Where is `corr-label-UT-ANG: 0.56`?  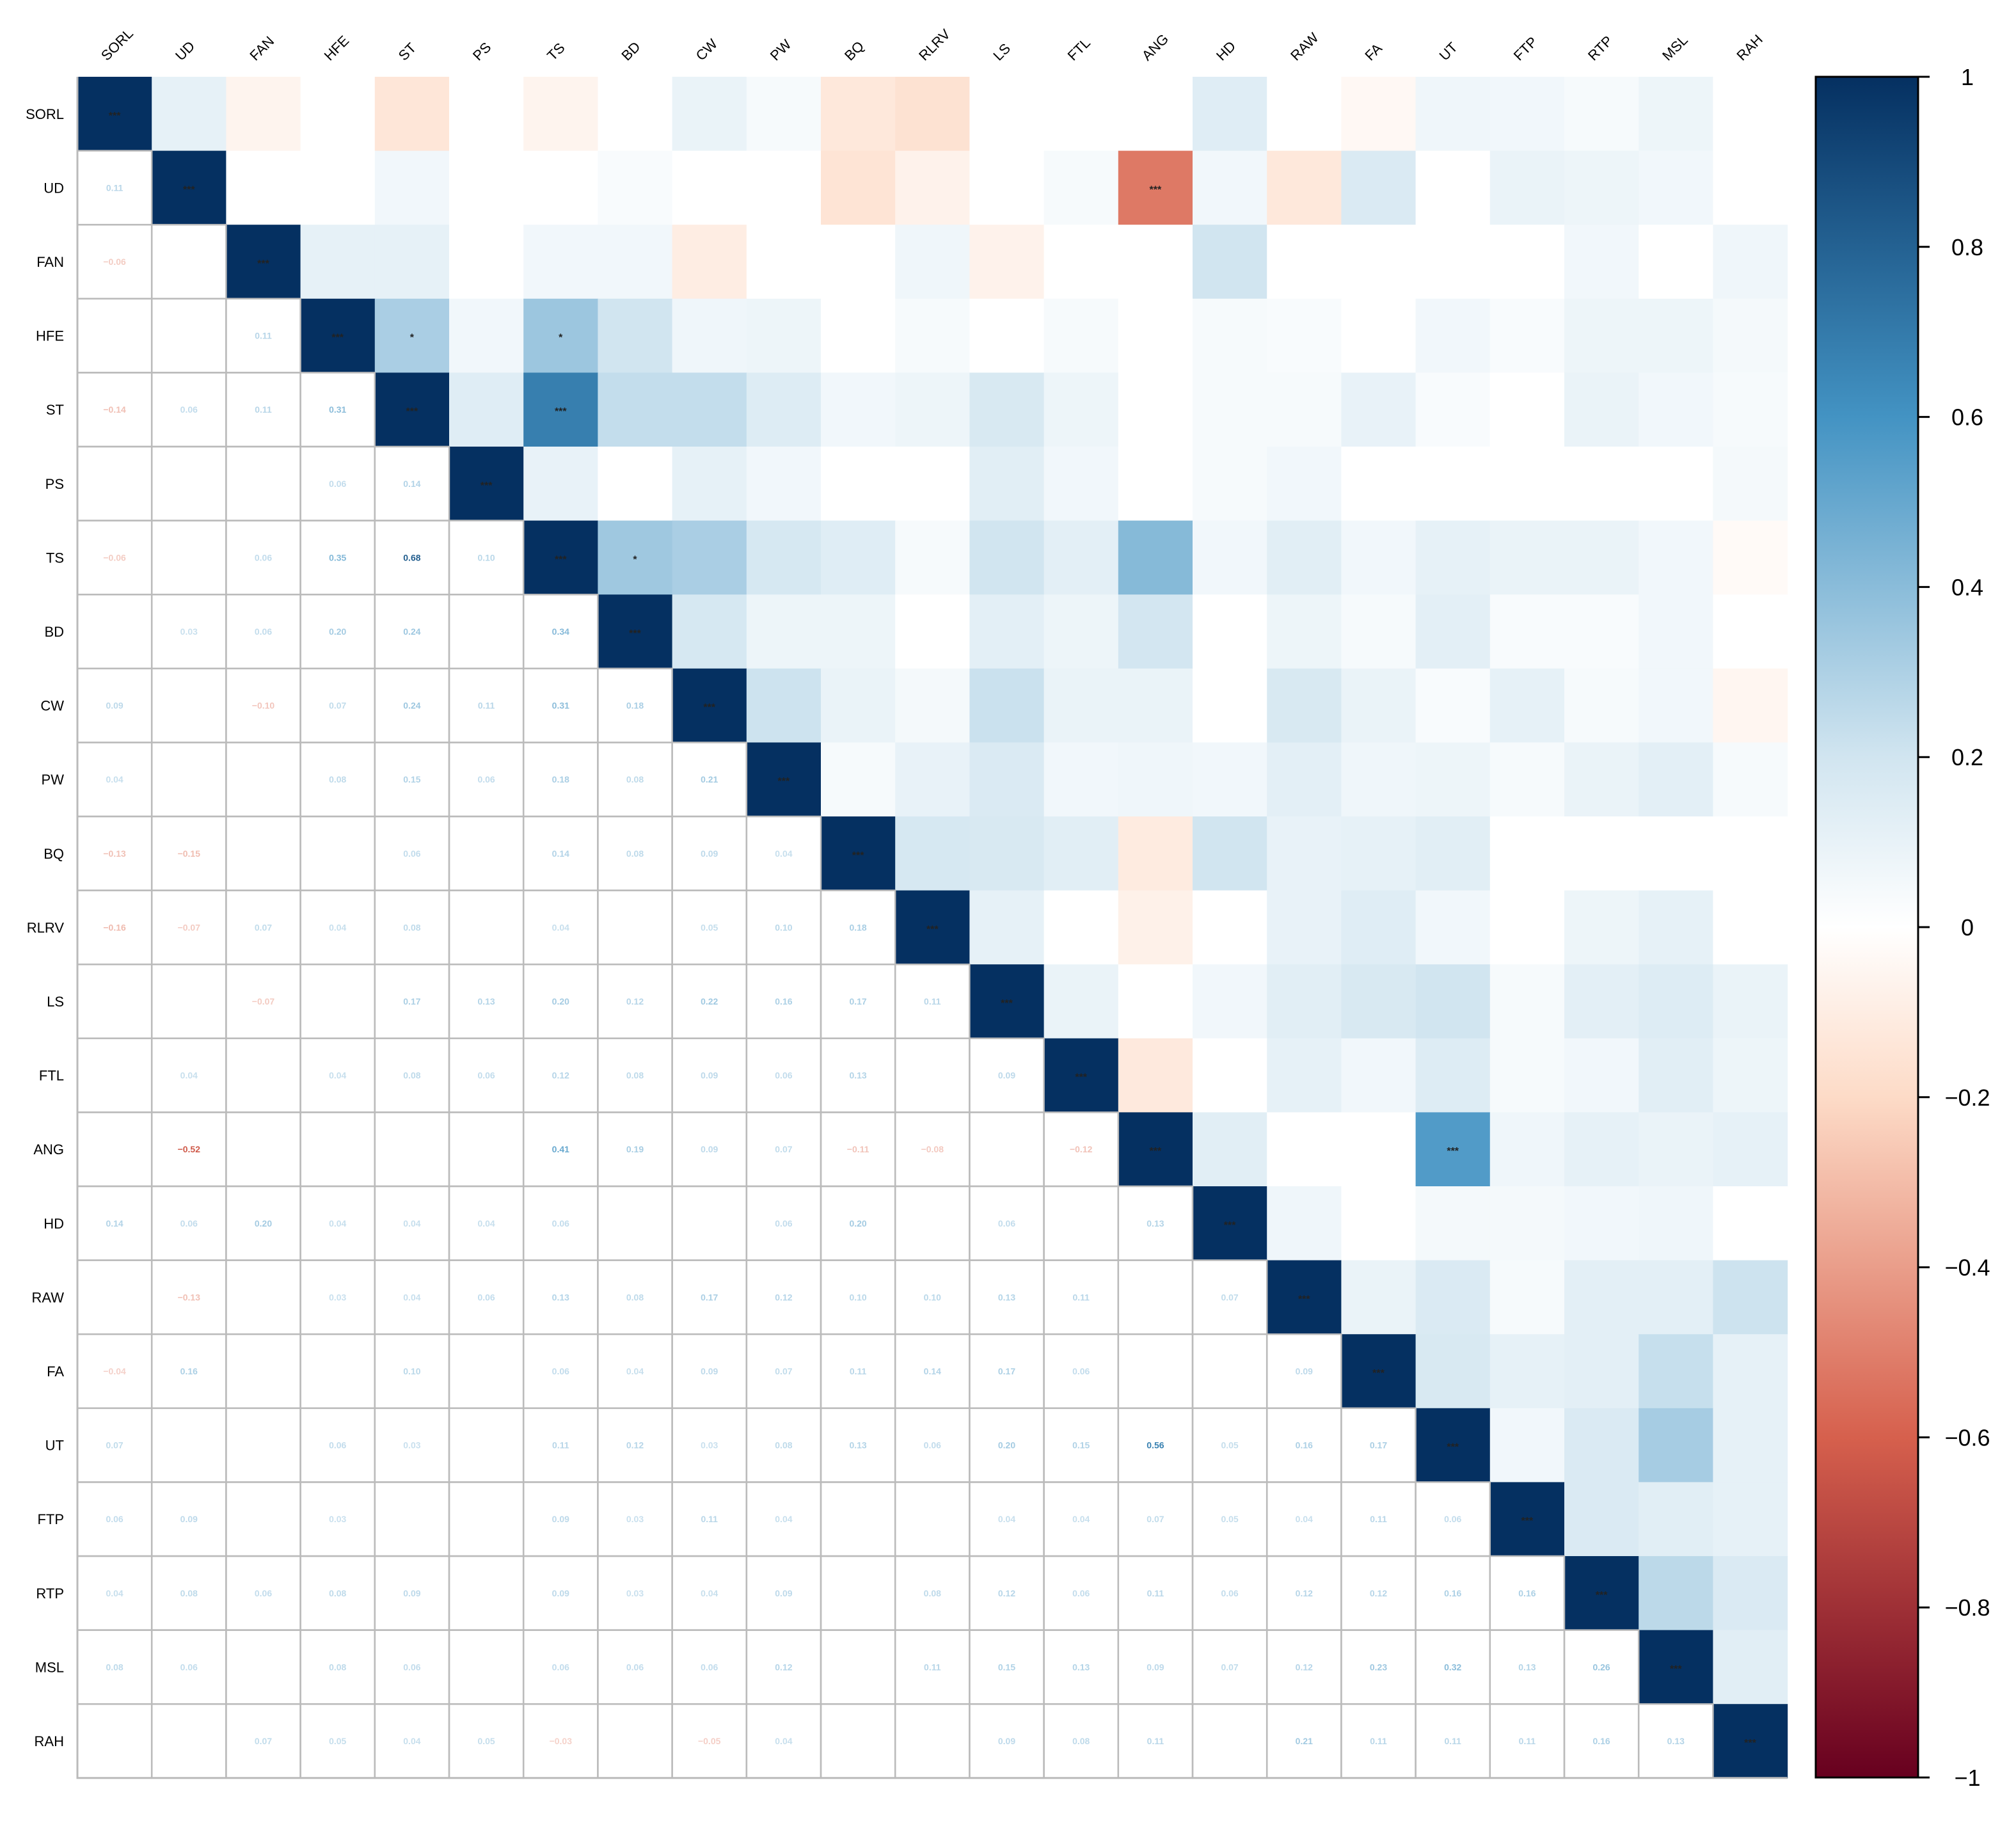
corr-label-UT-ANG: 0.56 is located at coordinates (1155, 1446).